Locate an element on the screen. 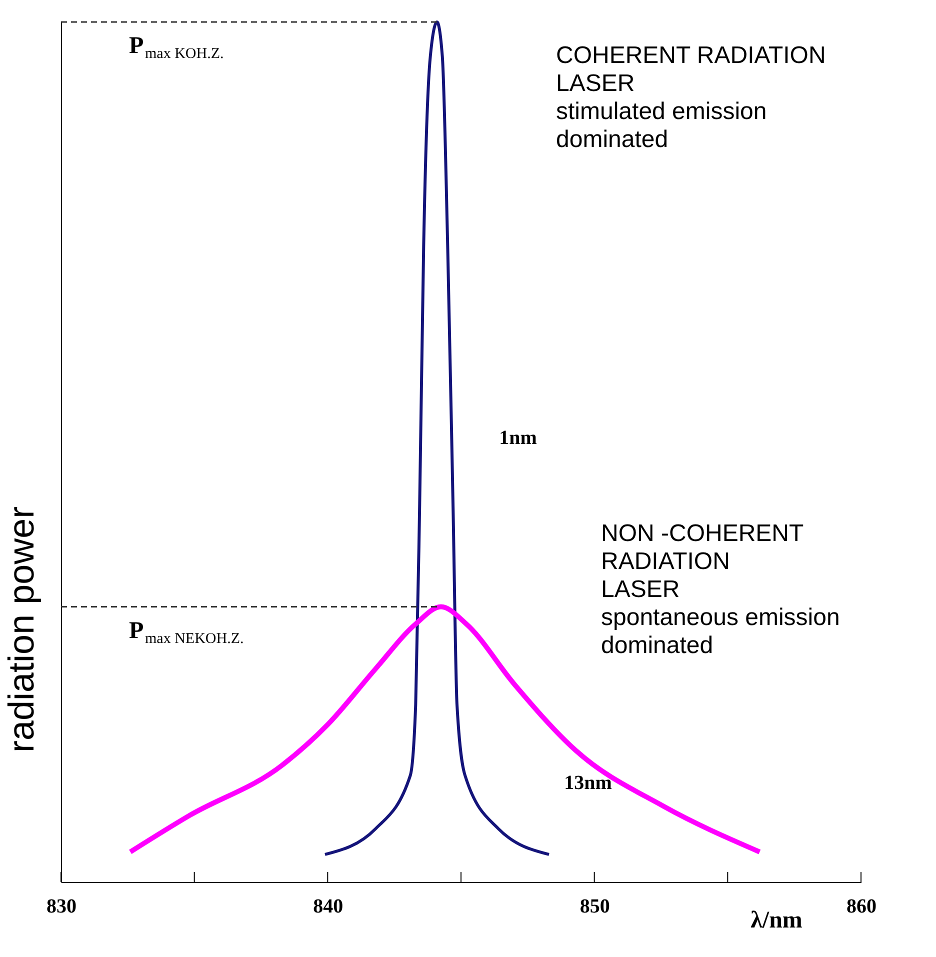 This screenshot has width=936, height=957. x-tick-label: 850 is located at coordinates (595, 907).